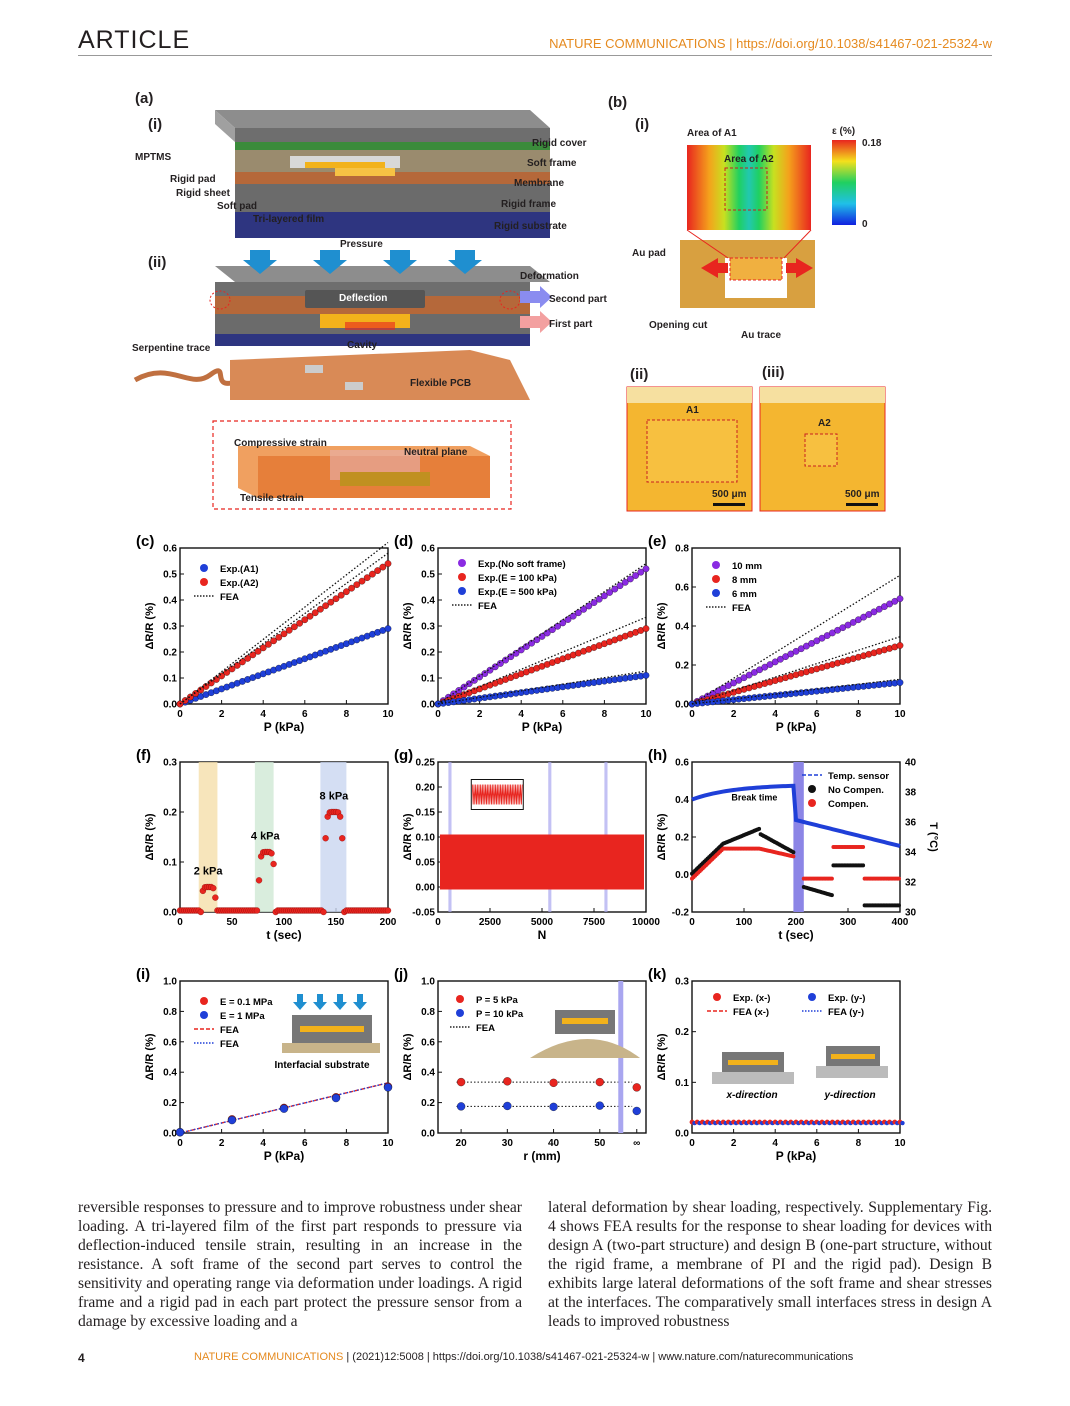 Image resolution: width=1070 pixels, height=1406 pixels. I want to click on x-tick-label: 10, so click(900, 1143).